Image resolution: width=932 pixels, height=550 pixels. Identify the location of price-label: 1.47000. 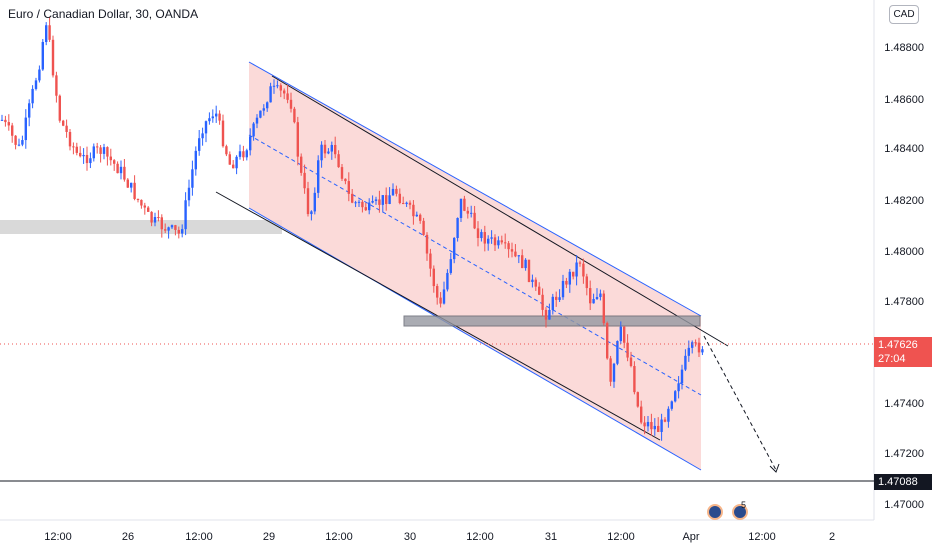
(904, 505).